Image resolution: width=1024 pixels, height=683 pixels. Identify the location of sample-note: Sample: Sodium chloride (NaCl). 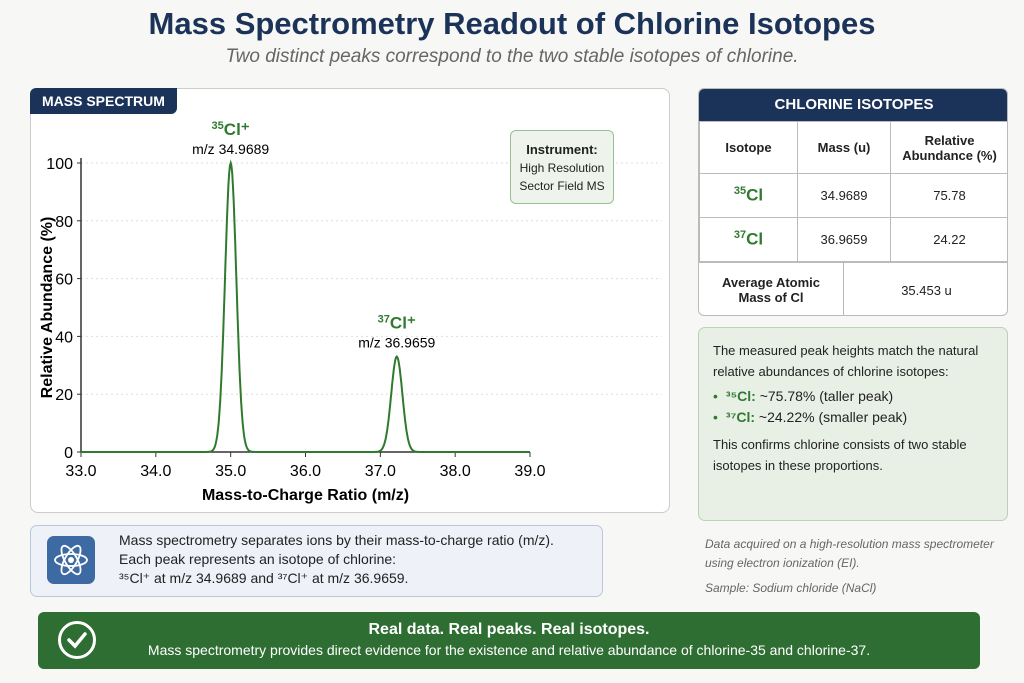
(791, 588).